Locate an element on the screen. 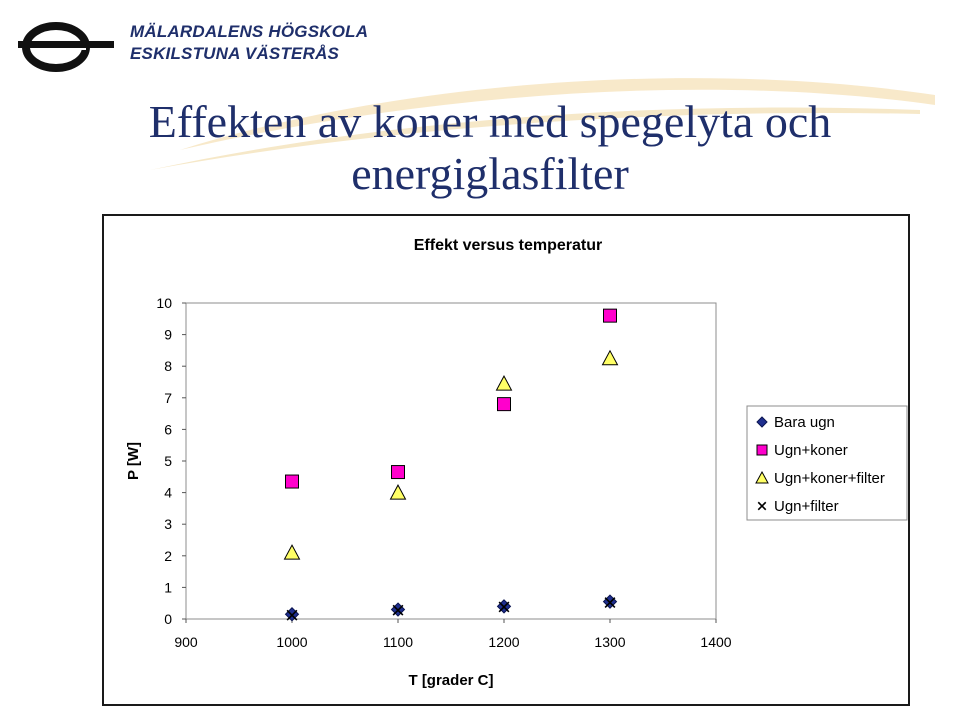 This screenshot has width=960, height=710. x-tick-label: 1100 is located at coordinates (398, 642).